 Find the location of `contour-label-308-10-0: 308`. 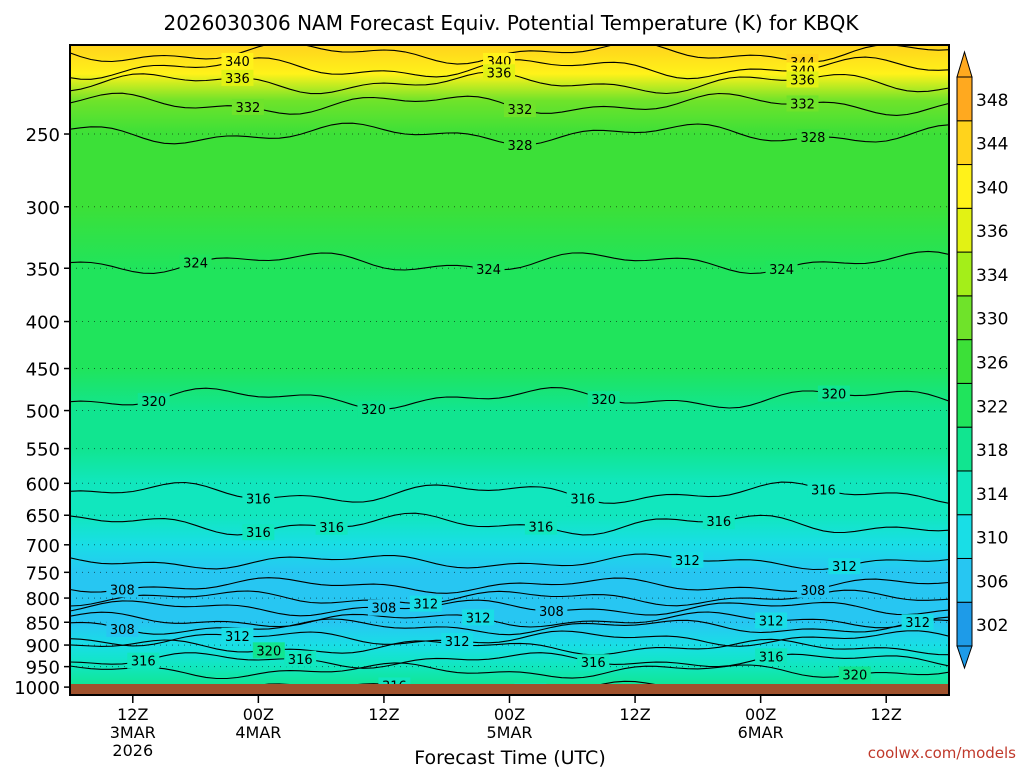

contour-label-308-10-0: 308 is located at coordinates (122, 590).